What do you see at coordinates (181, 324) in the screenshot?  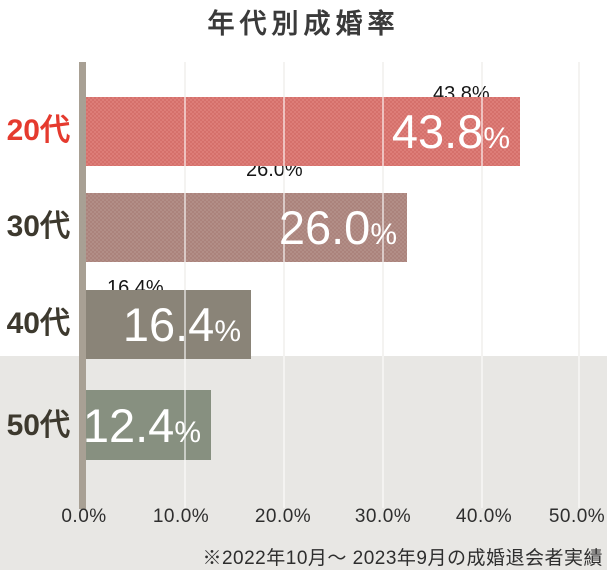 I see `bar-value-label: 16.4%` at bounding box center [181, 324].